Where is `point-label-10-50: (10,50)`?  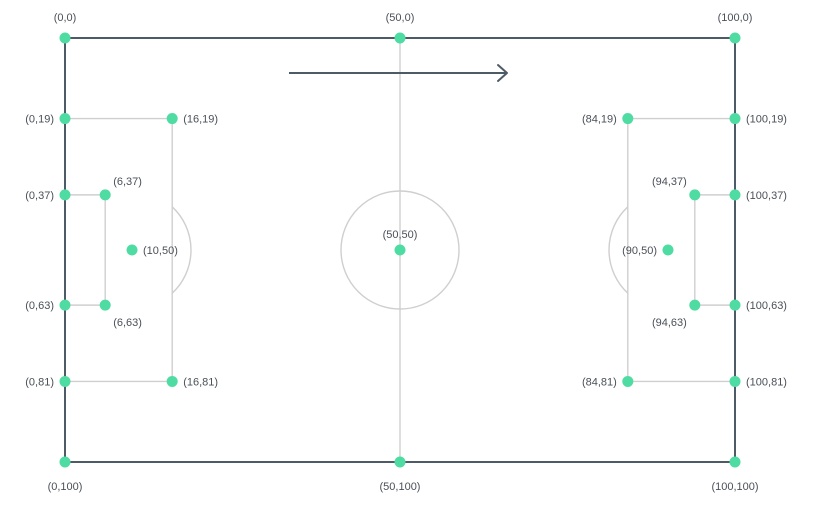
point-label-10-50: (10,50) is located at coordinates (160, 251).